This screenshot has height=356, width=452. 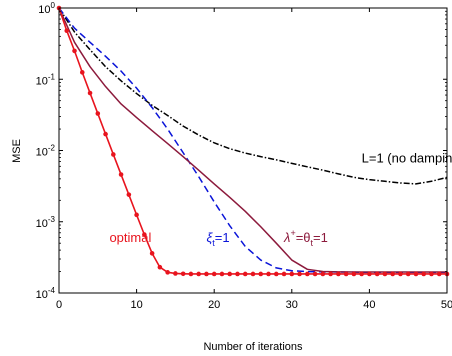 I want to click on x-tick-label: 30, so click(x=292, y=305).